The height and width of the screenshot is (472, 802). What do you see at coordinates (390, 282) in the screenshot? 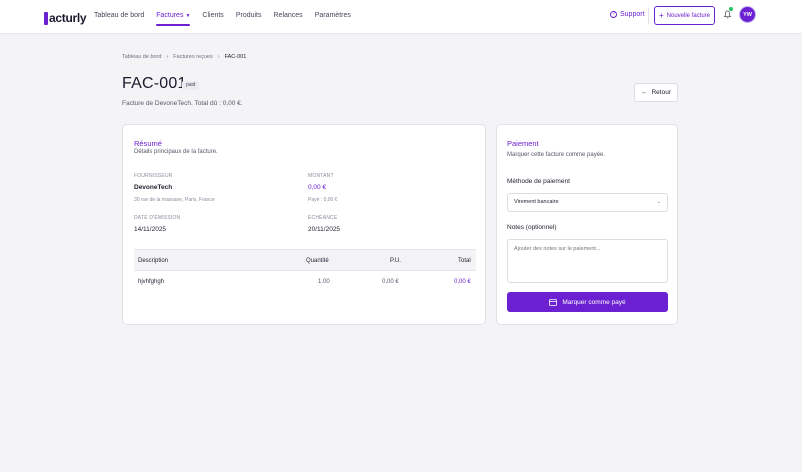
I see `row-unit-price: 0,00 €` at bounding box center [390, 282].